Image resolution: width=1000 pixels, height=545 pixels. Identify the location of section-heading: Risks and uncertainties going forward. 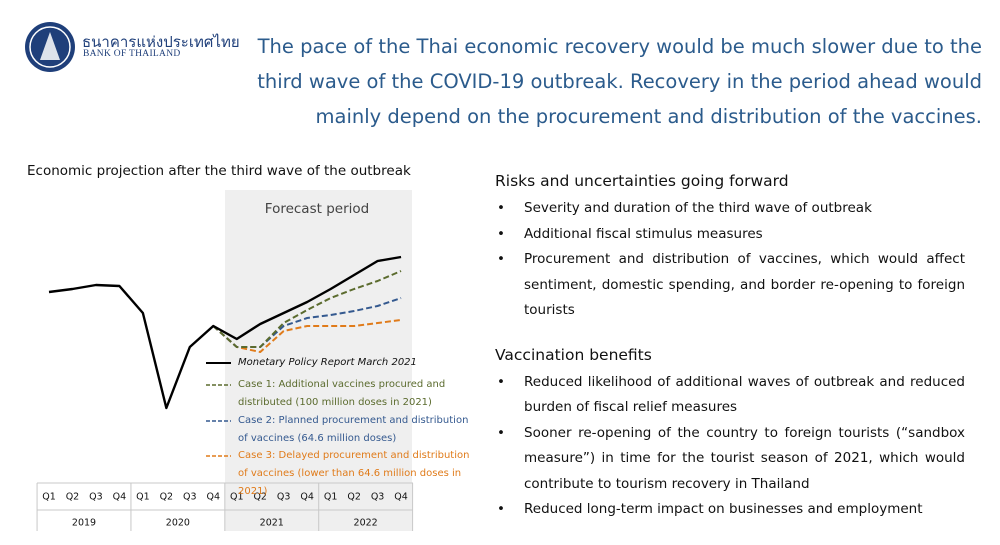
(642, 181).